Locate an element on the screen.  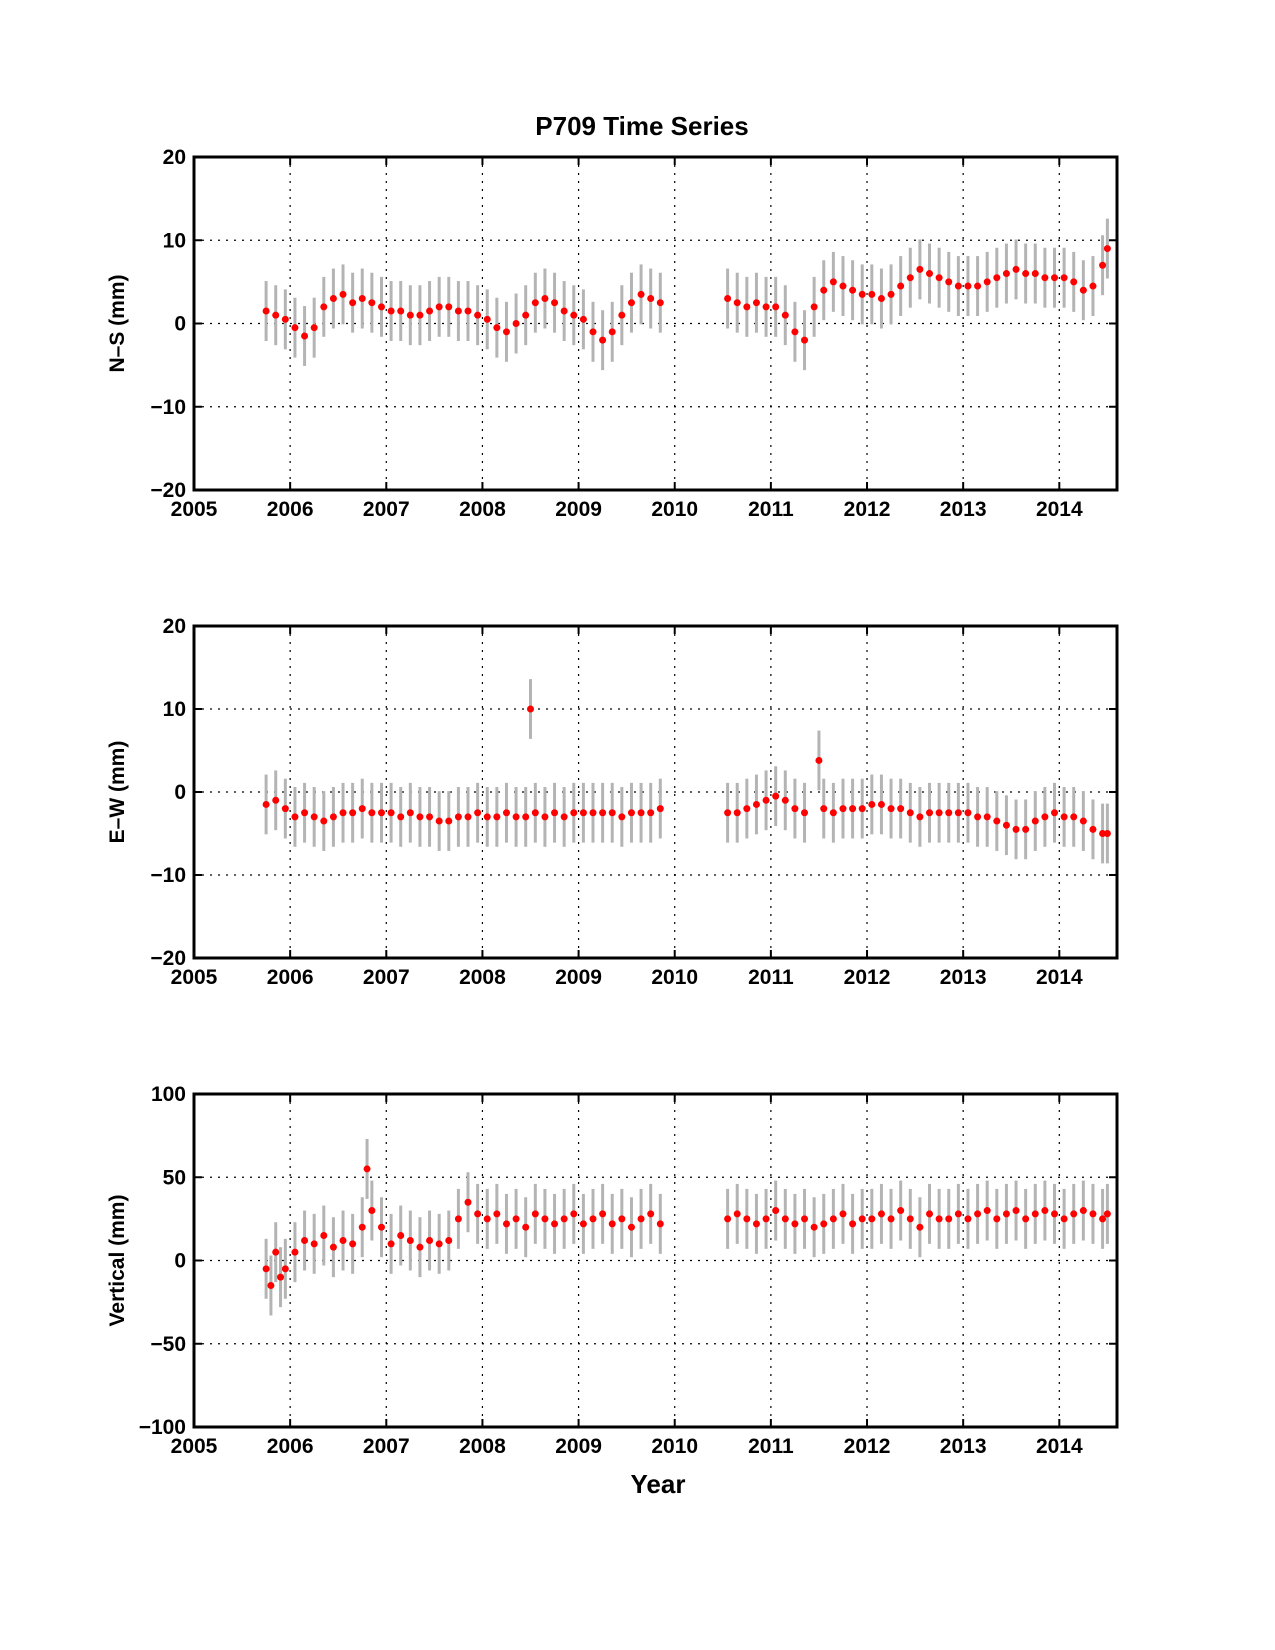
x-tick-label: 2014 is located at coordinates (1059, 509).